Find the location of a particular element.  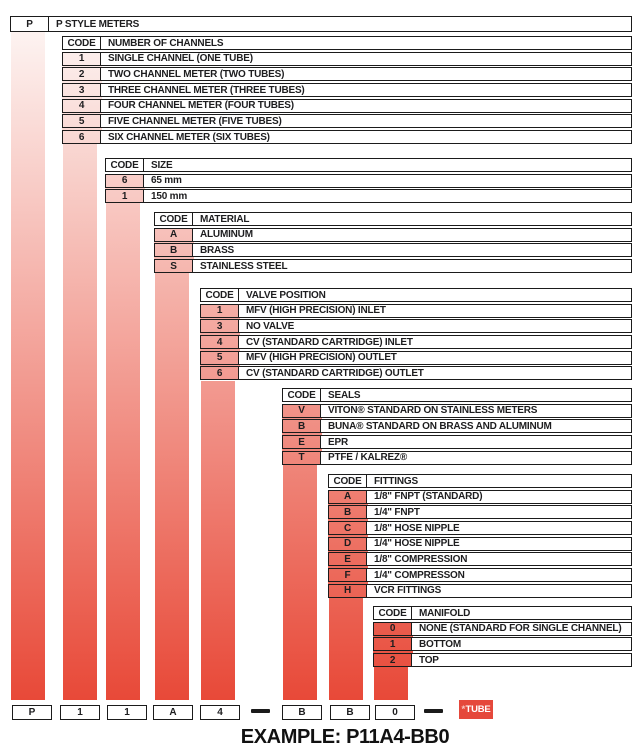

desc-cell: MATERIAL is located at coordinates (412, 219).